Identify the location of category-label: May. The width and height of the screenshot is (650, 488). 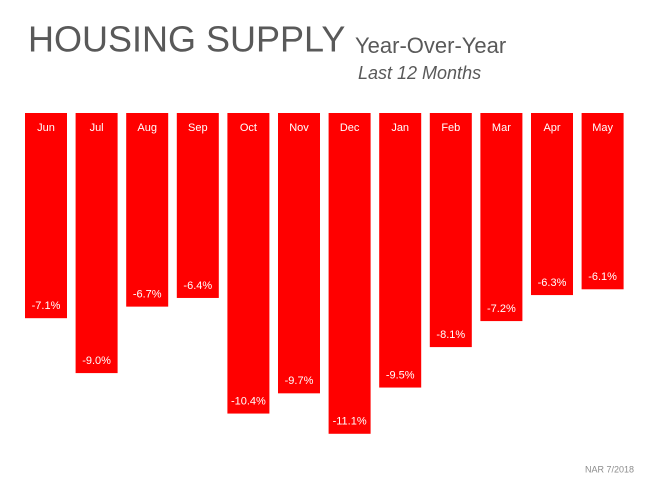
(602, 128).